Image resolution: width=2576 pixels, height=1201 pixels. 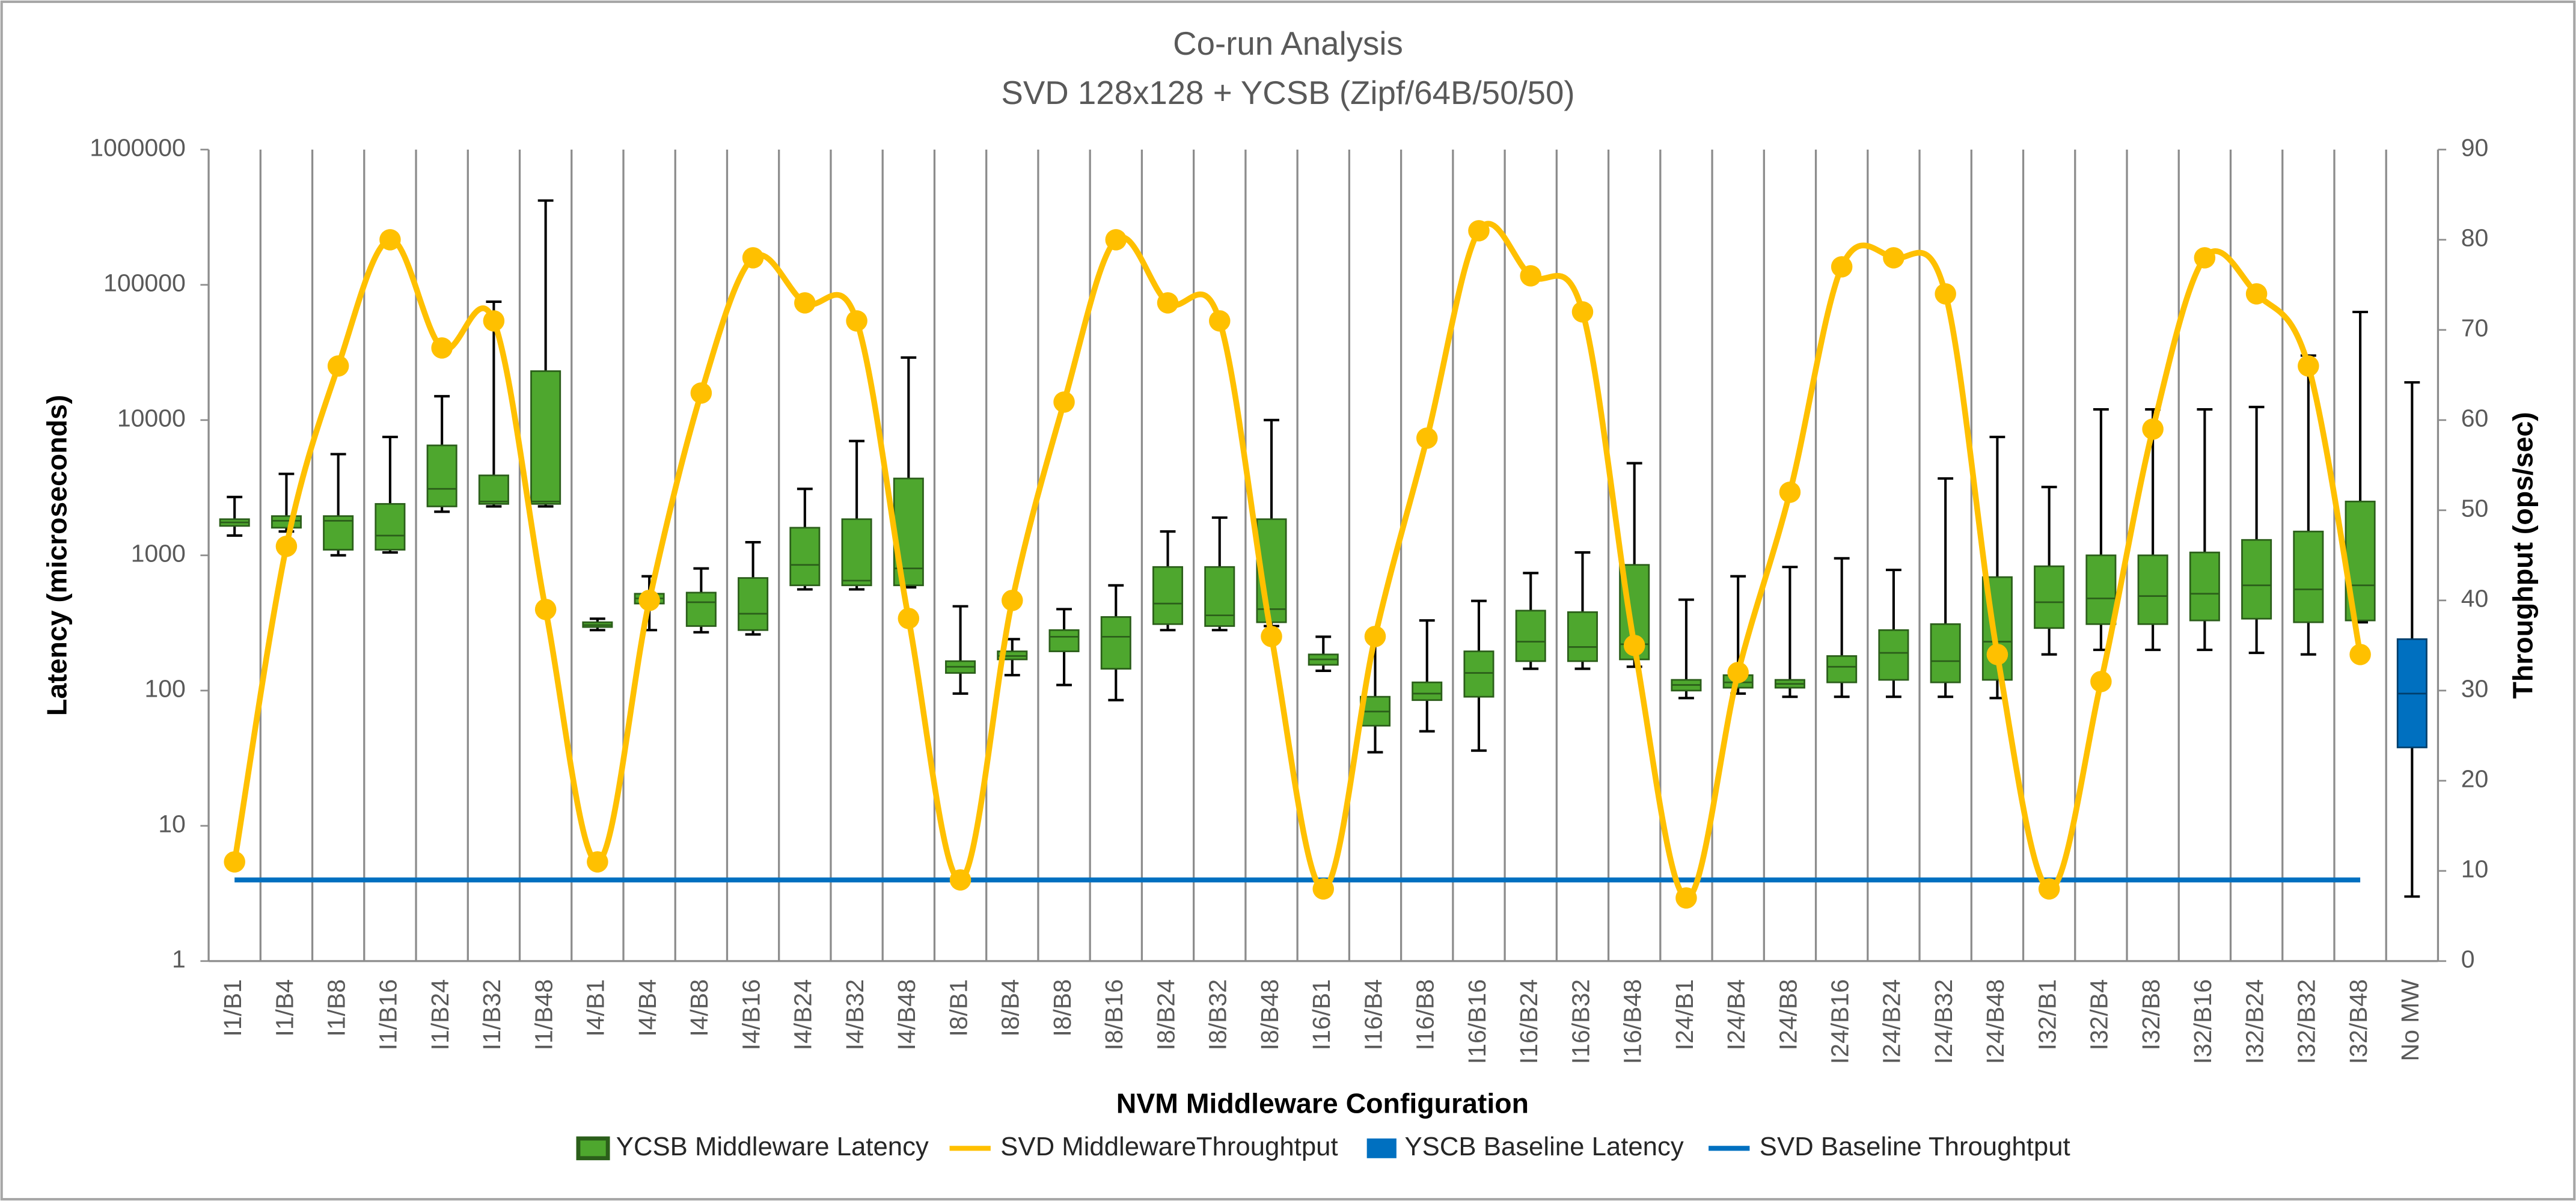 What do you see at coordinates (1943, 1022) in the screenshot?
I see `x-tick-label: I24/B32` at bounding box center [1943, 1022].